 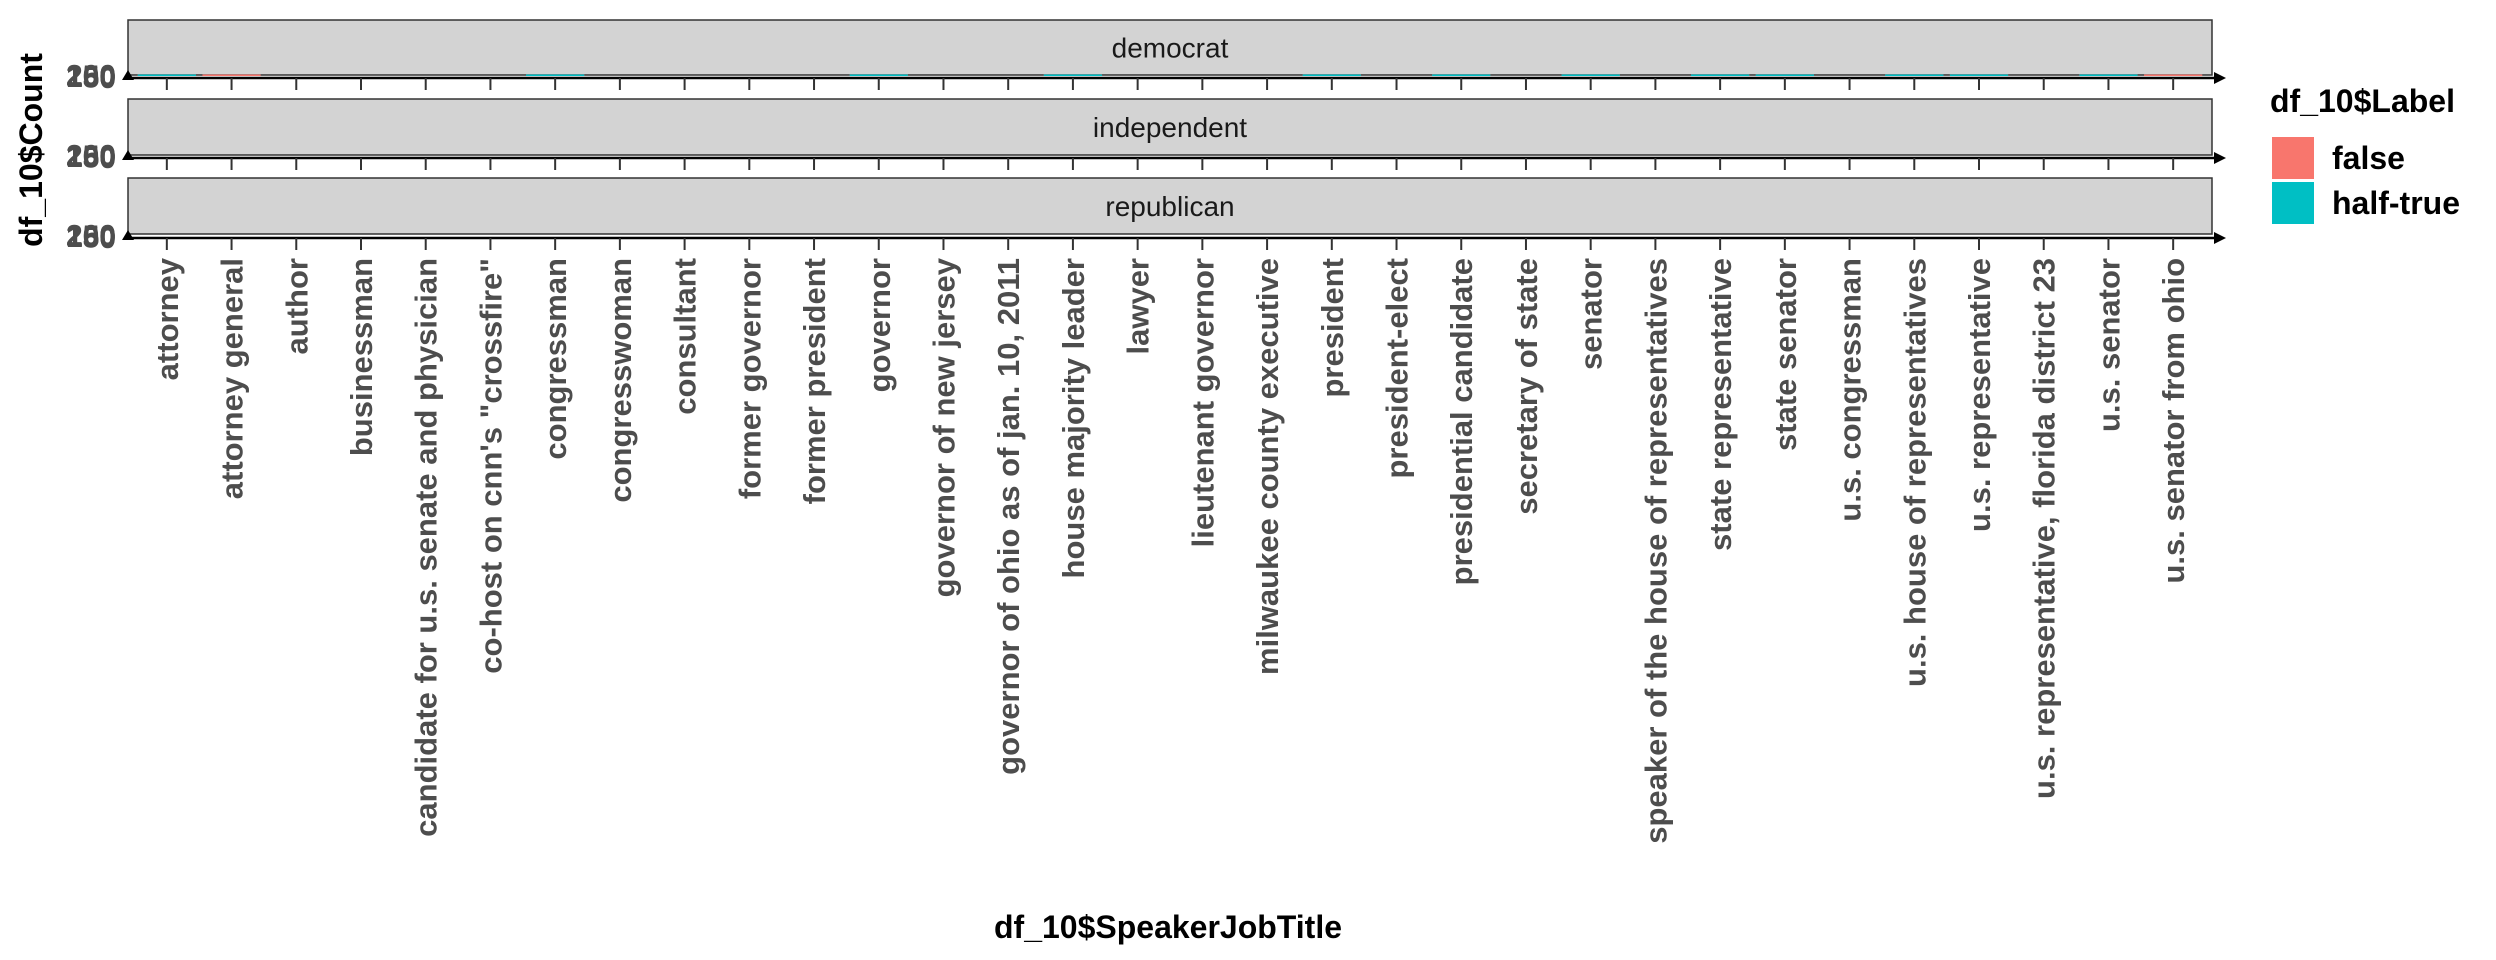 What do you see at coordinates (879, 325) in the screenshot?
I see `x-tick-label: governor` at bounding box center [879, 325].